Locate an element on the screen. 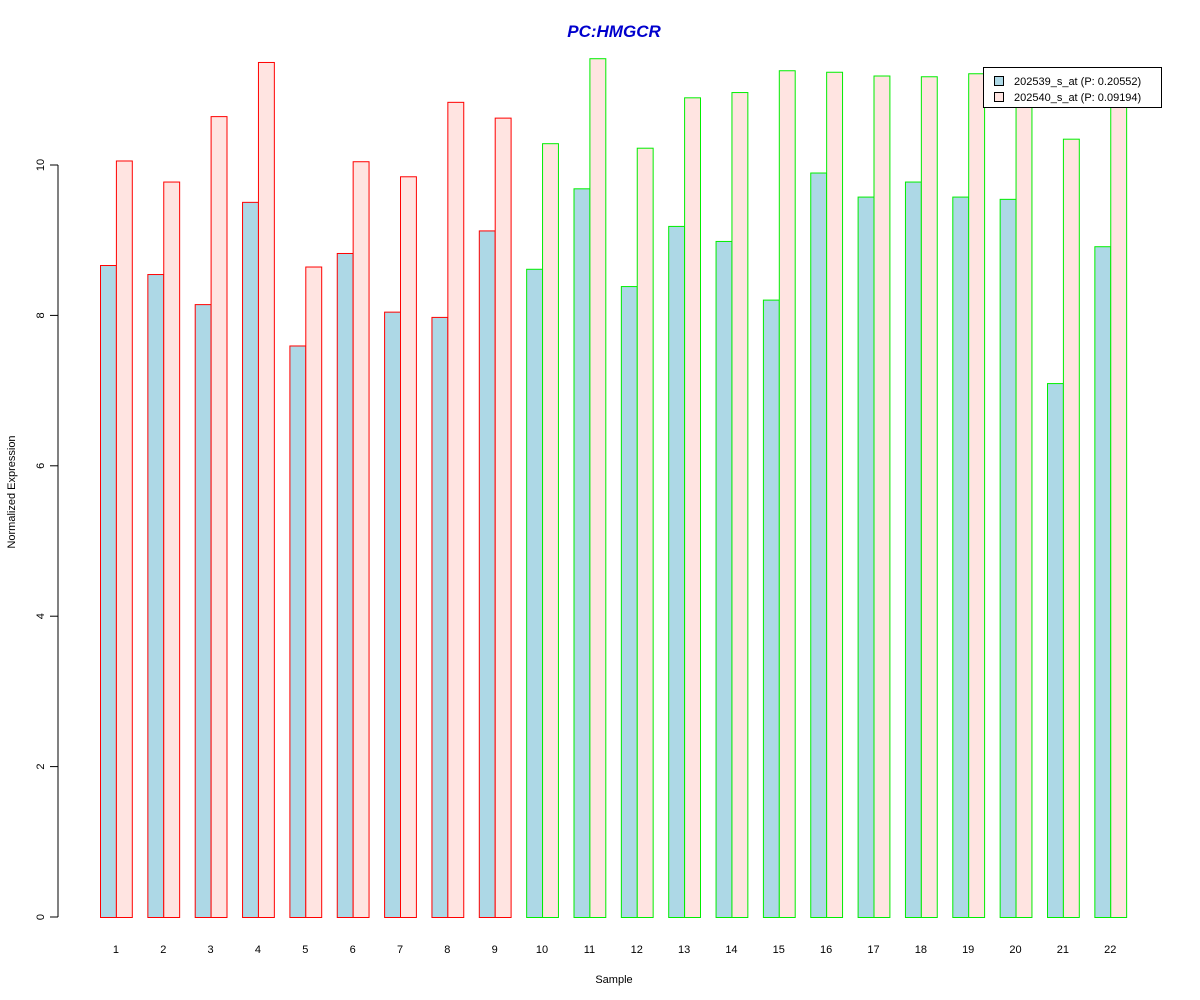 This screenshot has width=1200, height=1000. x-tick-label: 5 is located at coordinates (305, 950).